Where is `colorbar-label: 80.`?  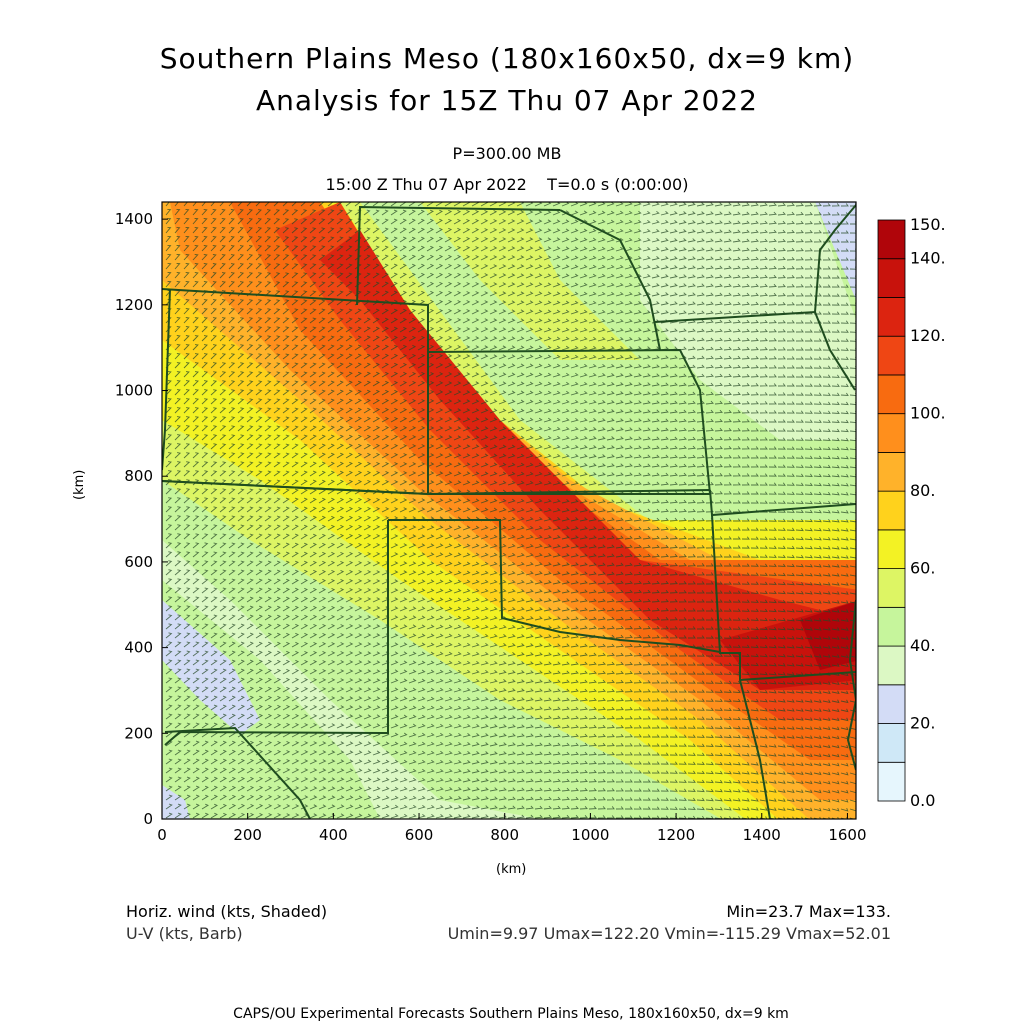
colorbar-label: 80. is located at coordinates (922, 490).